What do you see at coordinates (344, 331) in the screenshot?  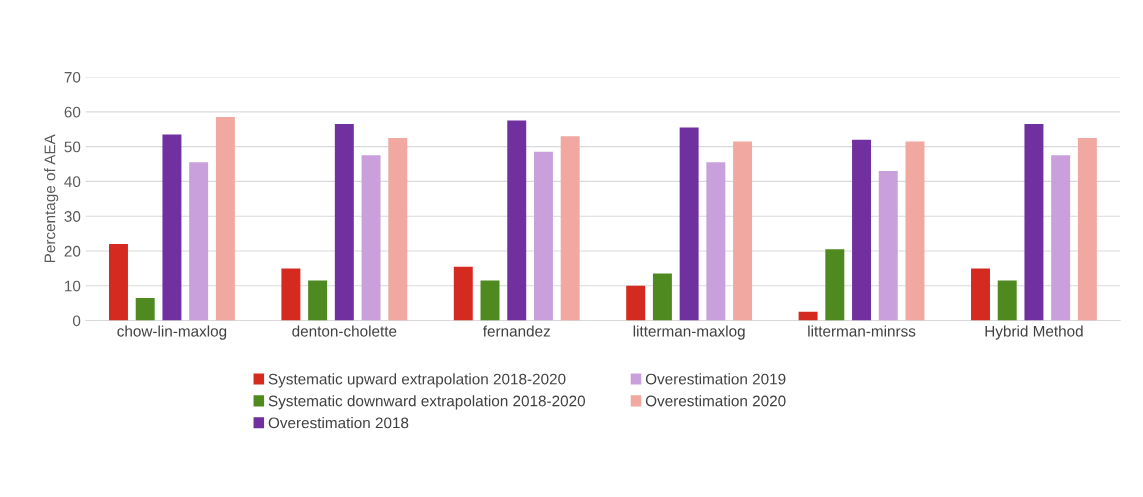 I see `x-tick-label: denton-cholette` at bounding box center [344, 331].